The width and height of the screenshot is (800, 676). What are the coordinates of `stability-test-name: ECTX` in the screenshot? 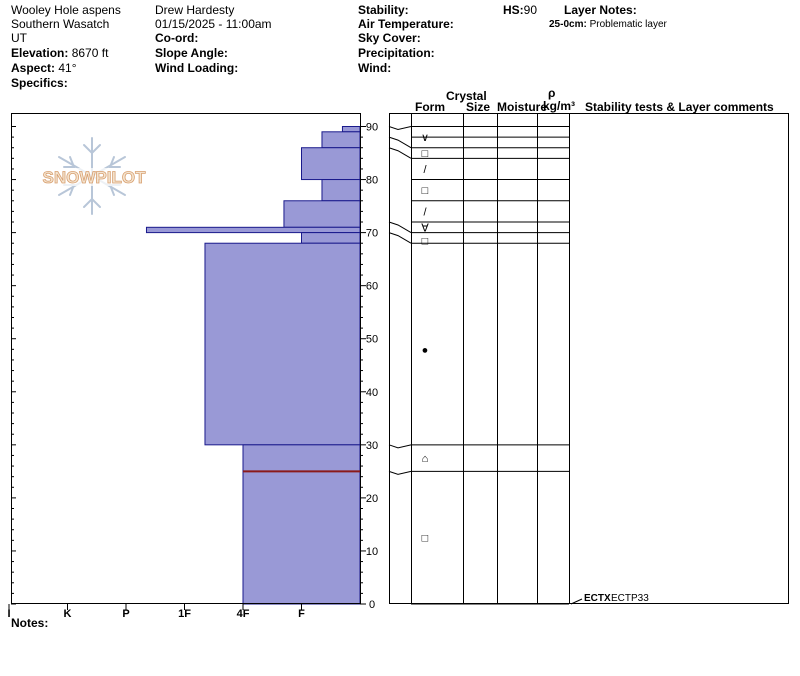 It's located at (597, 598).